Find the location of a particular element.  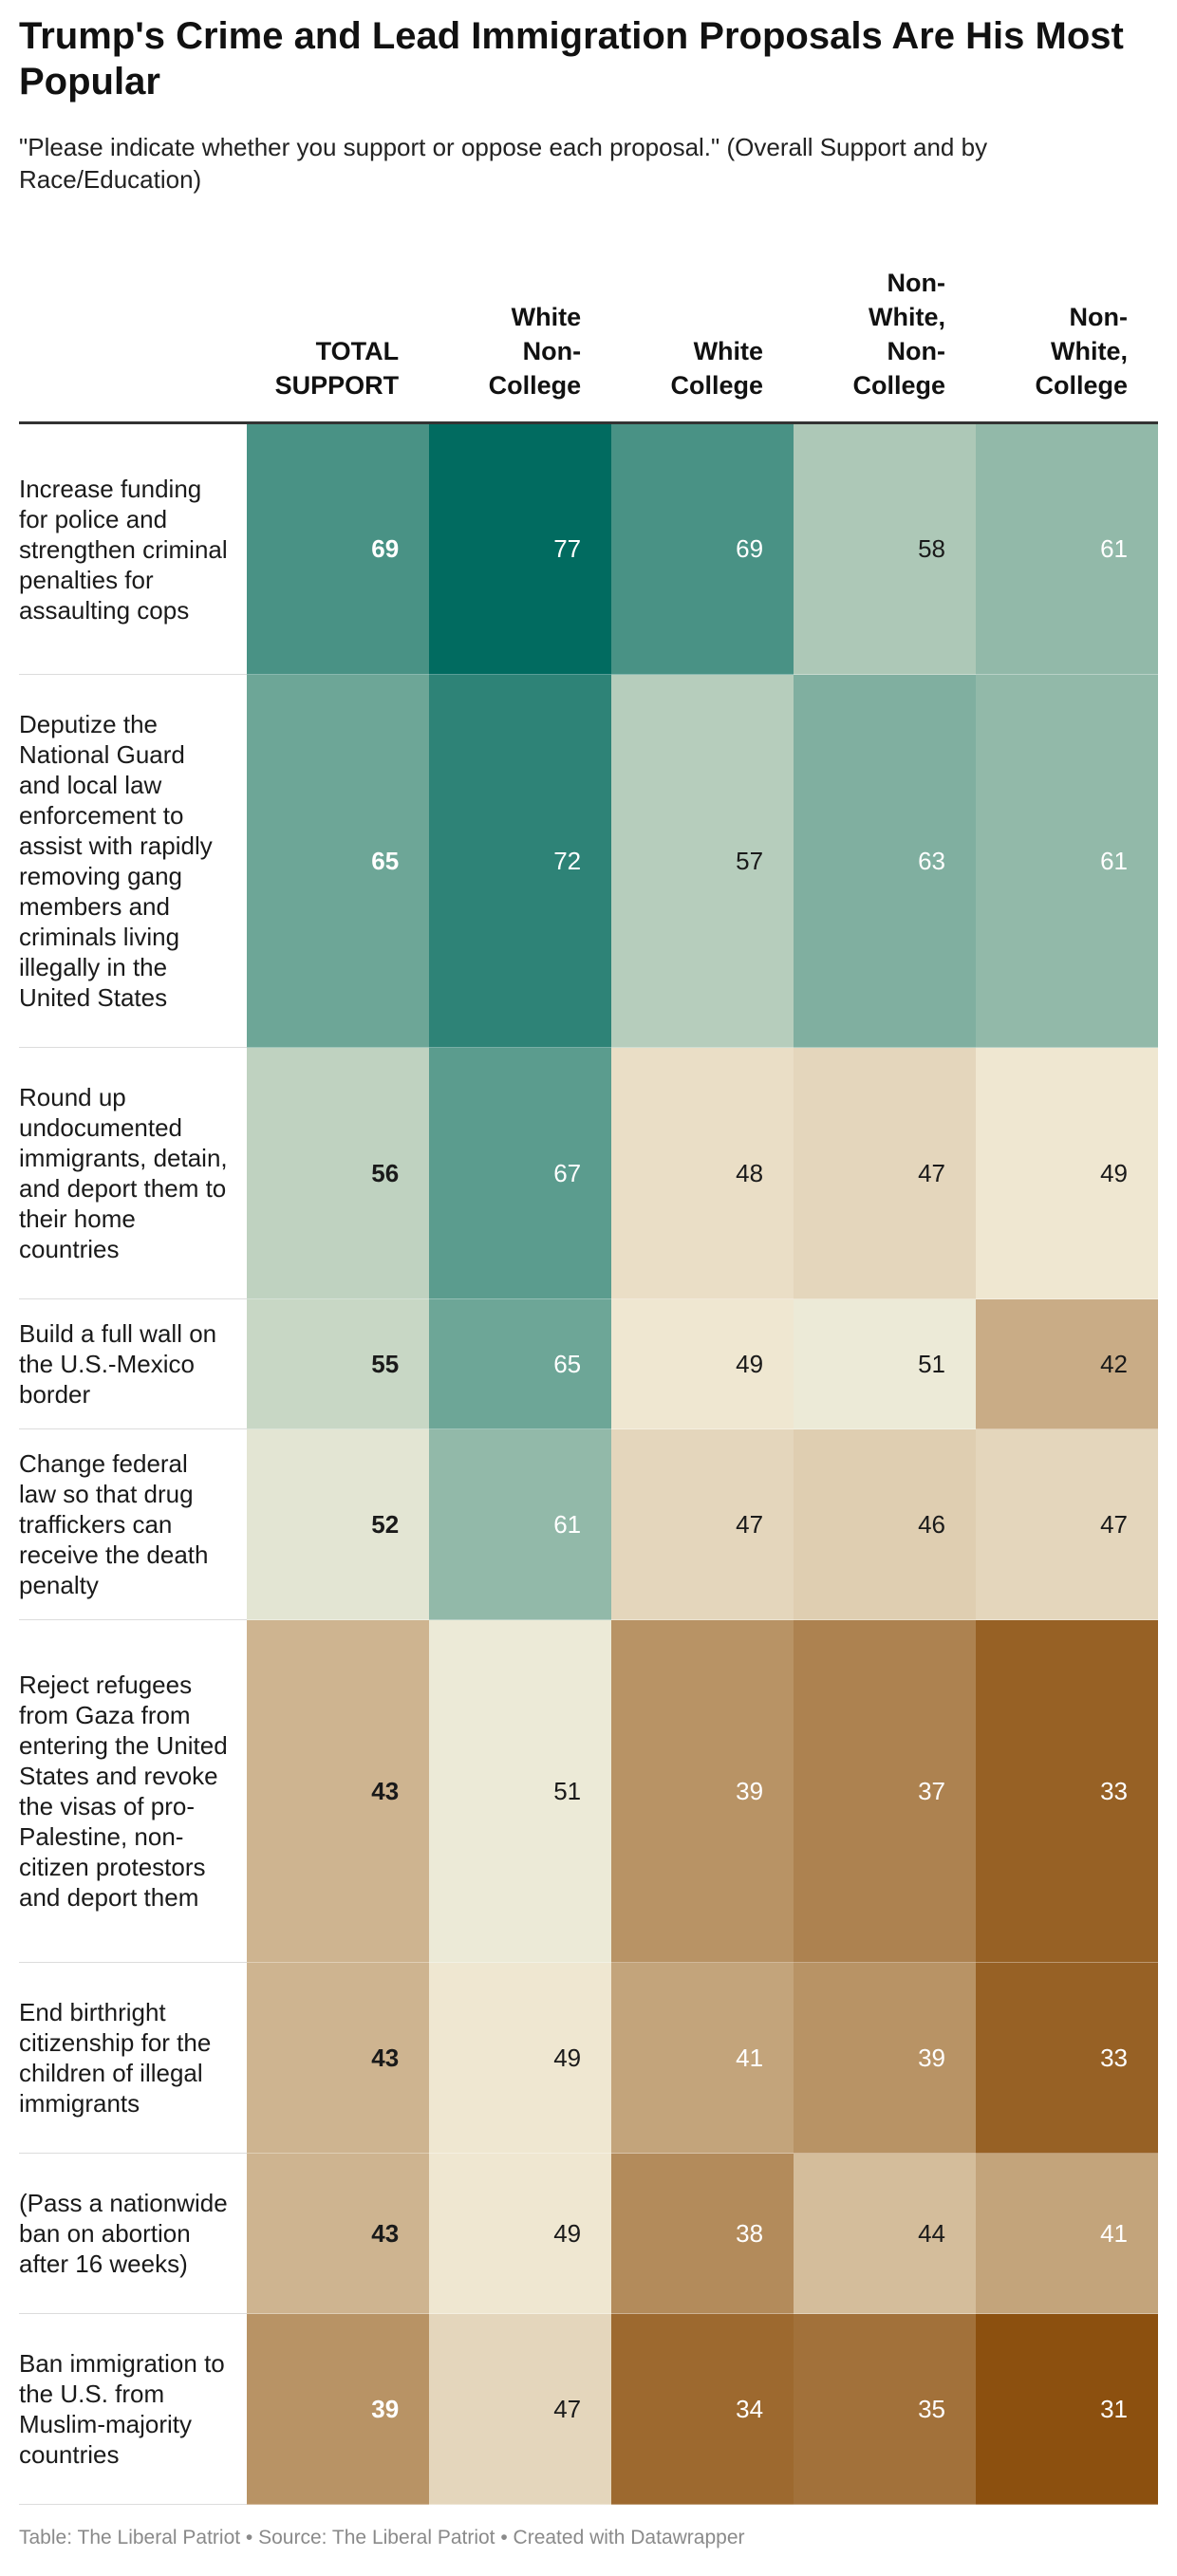

column-header-total: TOTAL SUPPORT is located at coordinates (338, 335).